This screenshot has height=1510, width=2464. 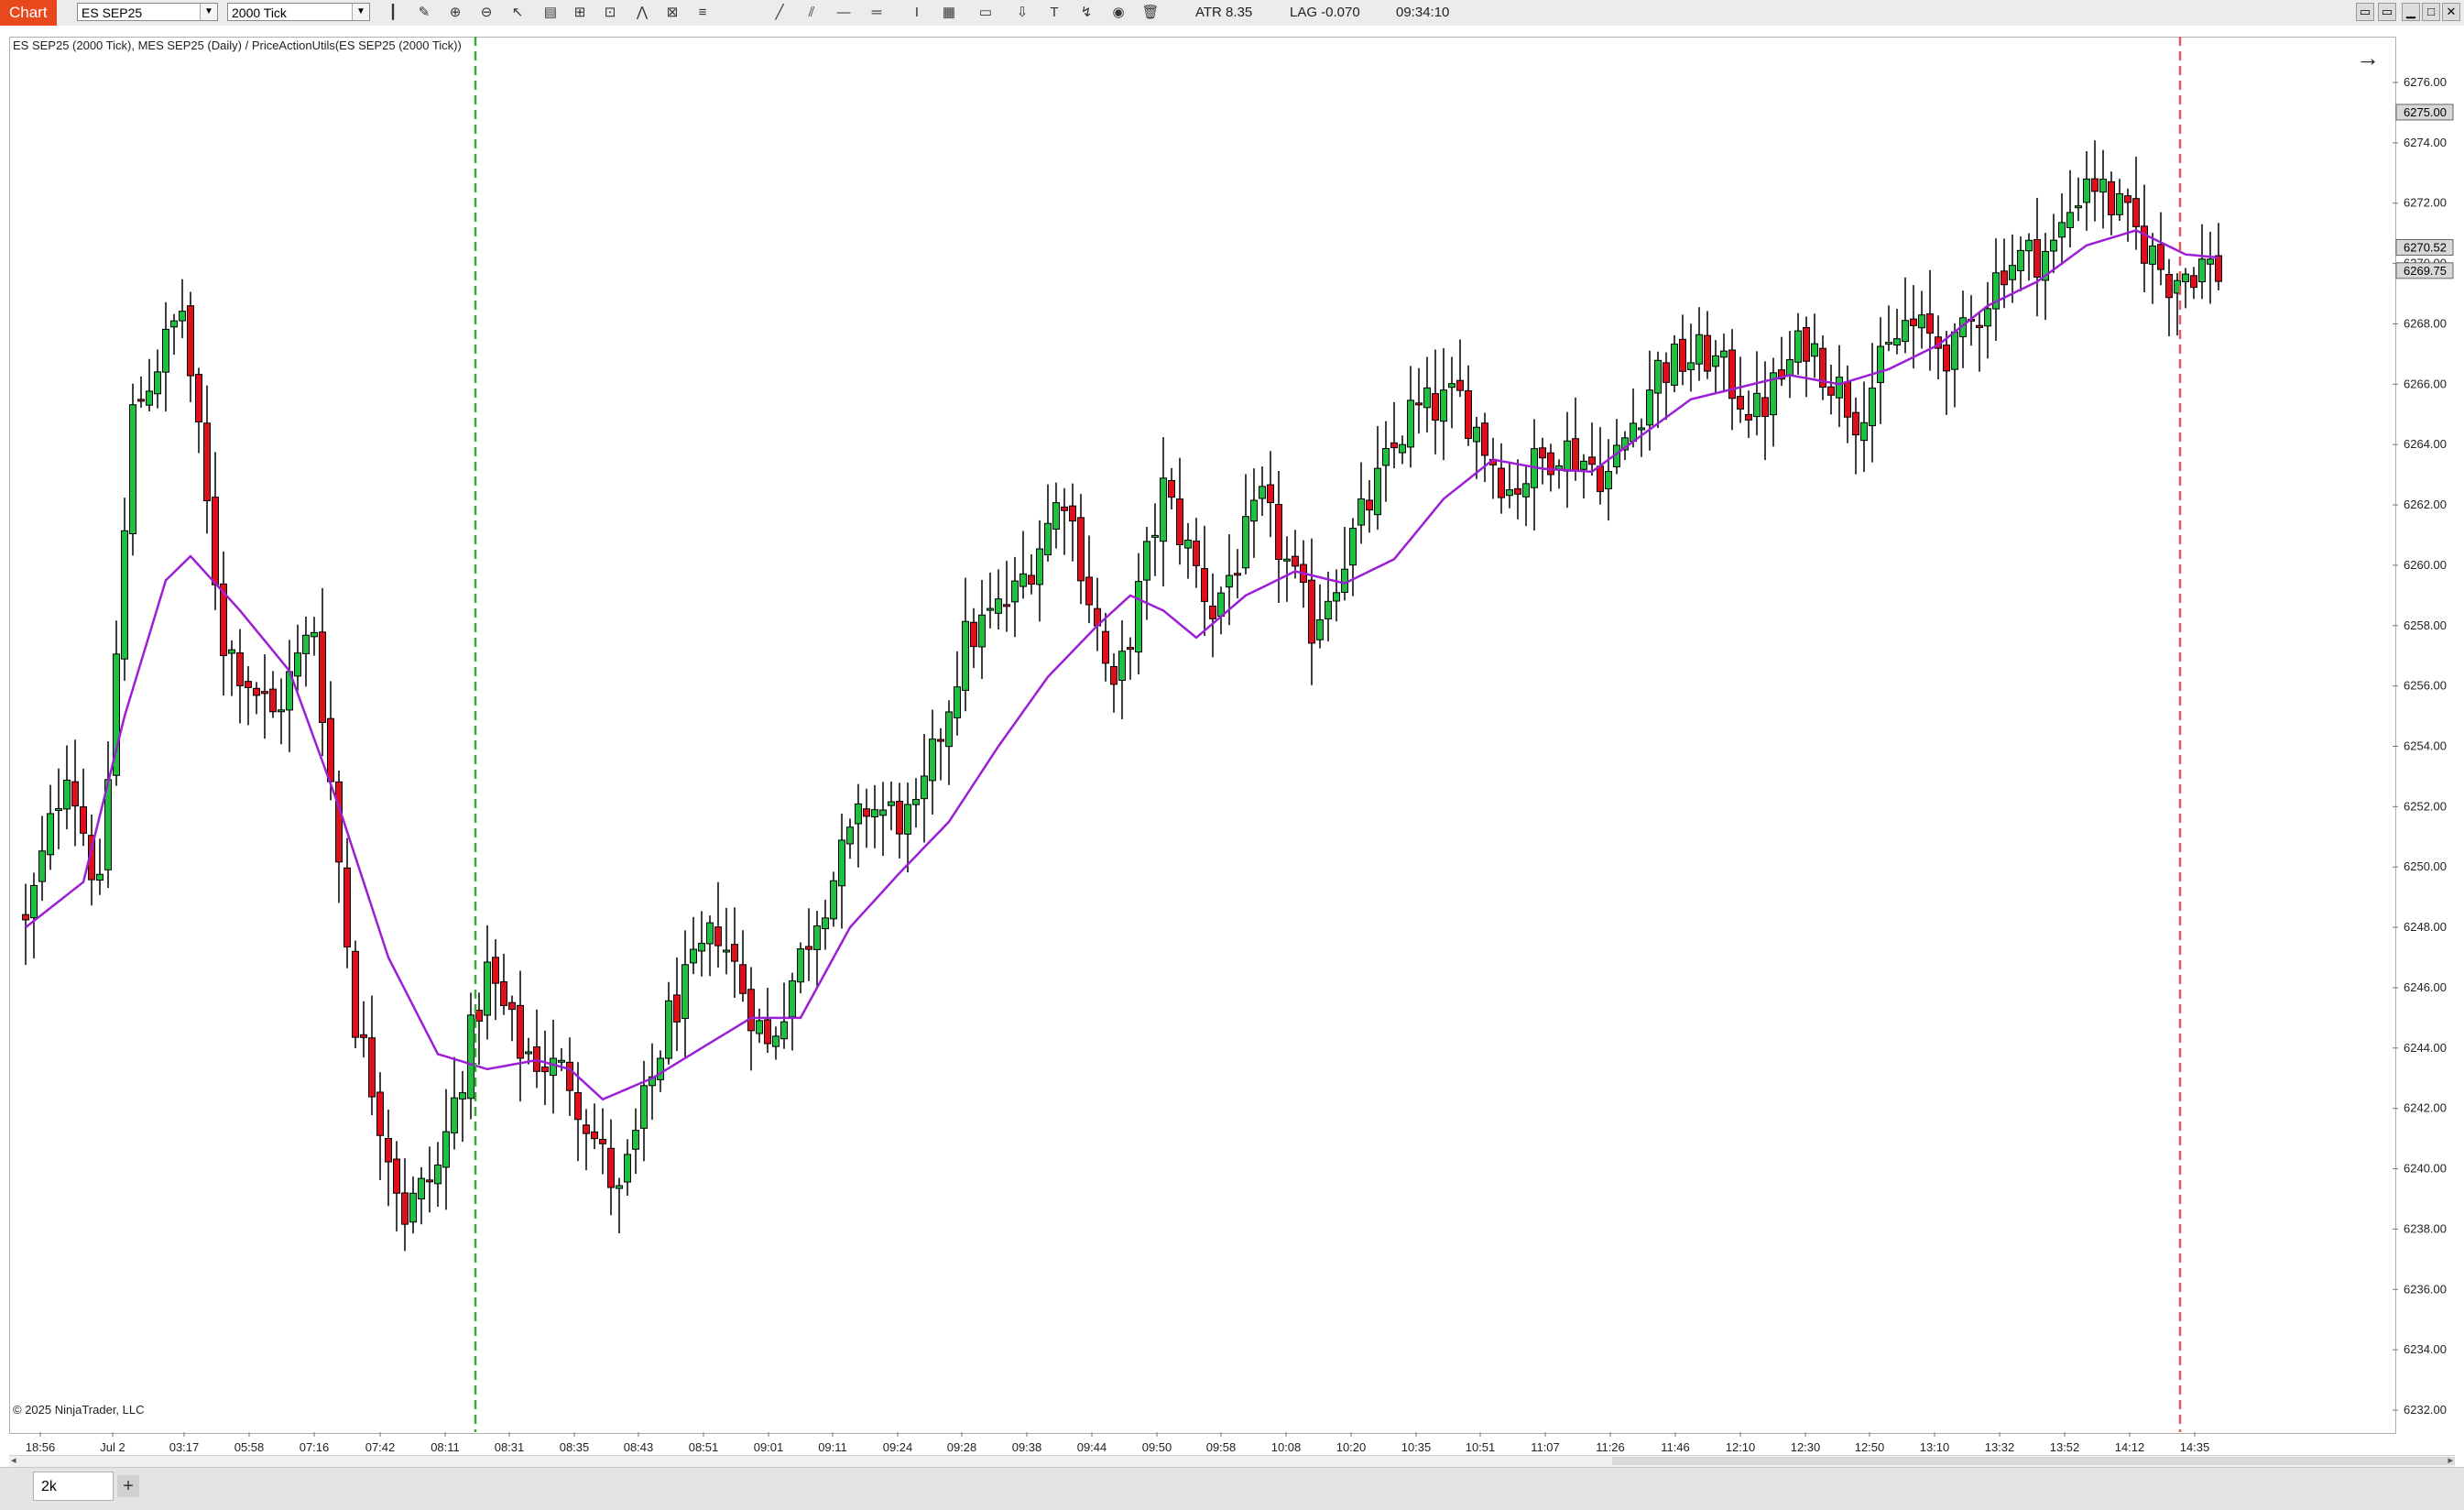 What do you see at coordinates (2411, 12) in the screenshot?
I see `minimize-icon: ▁` at bounding box center [2411, 12].